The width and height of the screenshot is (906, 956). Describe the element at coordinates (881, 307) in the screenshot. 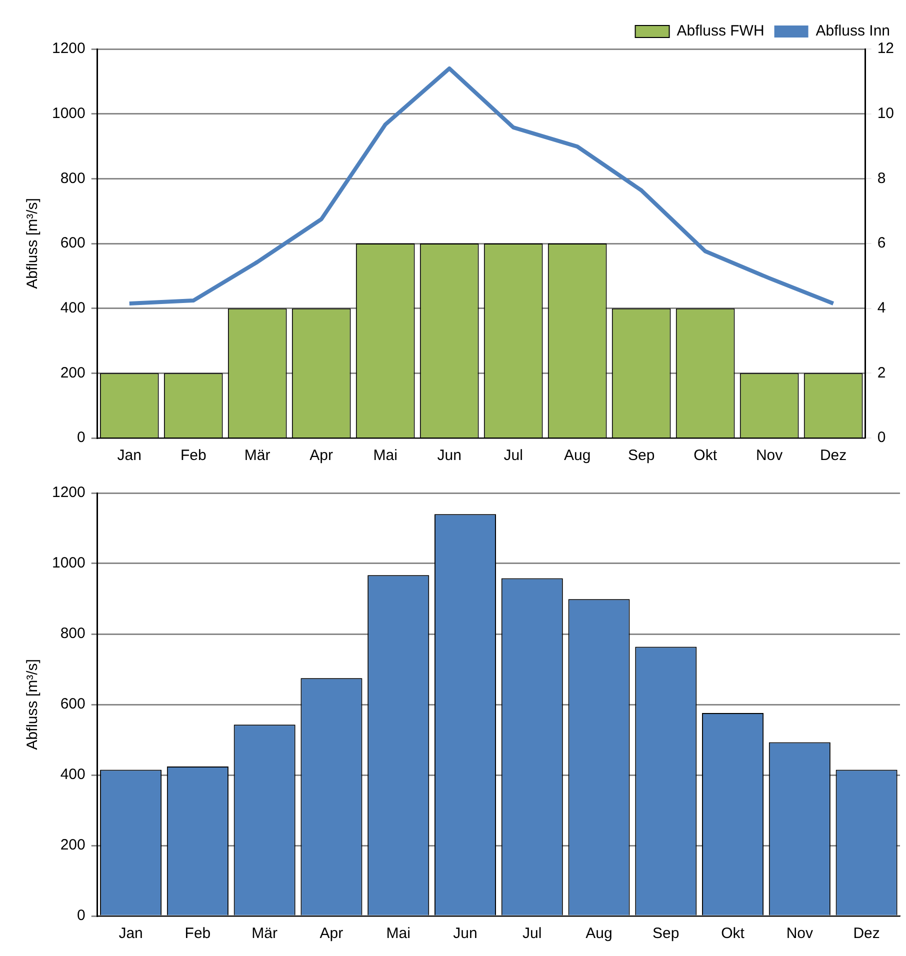

I see `y2-tick-label: 4` at that location.